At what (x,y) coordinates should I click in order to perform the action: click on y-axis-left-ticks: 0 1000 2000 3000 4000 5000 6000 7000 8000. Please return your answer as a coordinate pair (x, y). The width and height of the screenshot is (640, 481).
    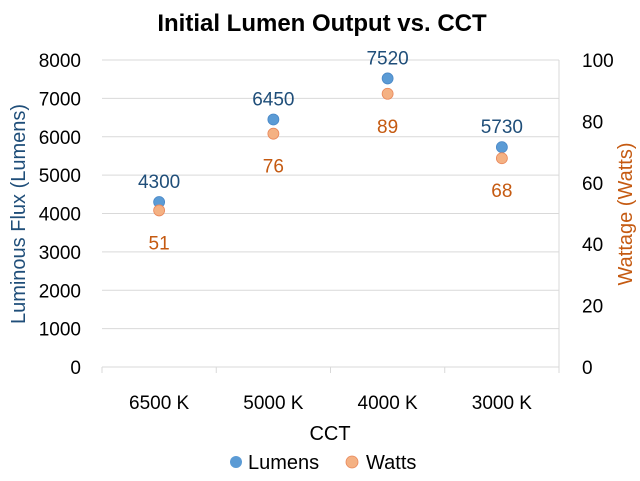
    Looking at the image, I should click on (60, 215).